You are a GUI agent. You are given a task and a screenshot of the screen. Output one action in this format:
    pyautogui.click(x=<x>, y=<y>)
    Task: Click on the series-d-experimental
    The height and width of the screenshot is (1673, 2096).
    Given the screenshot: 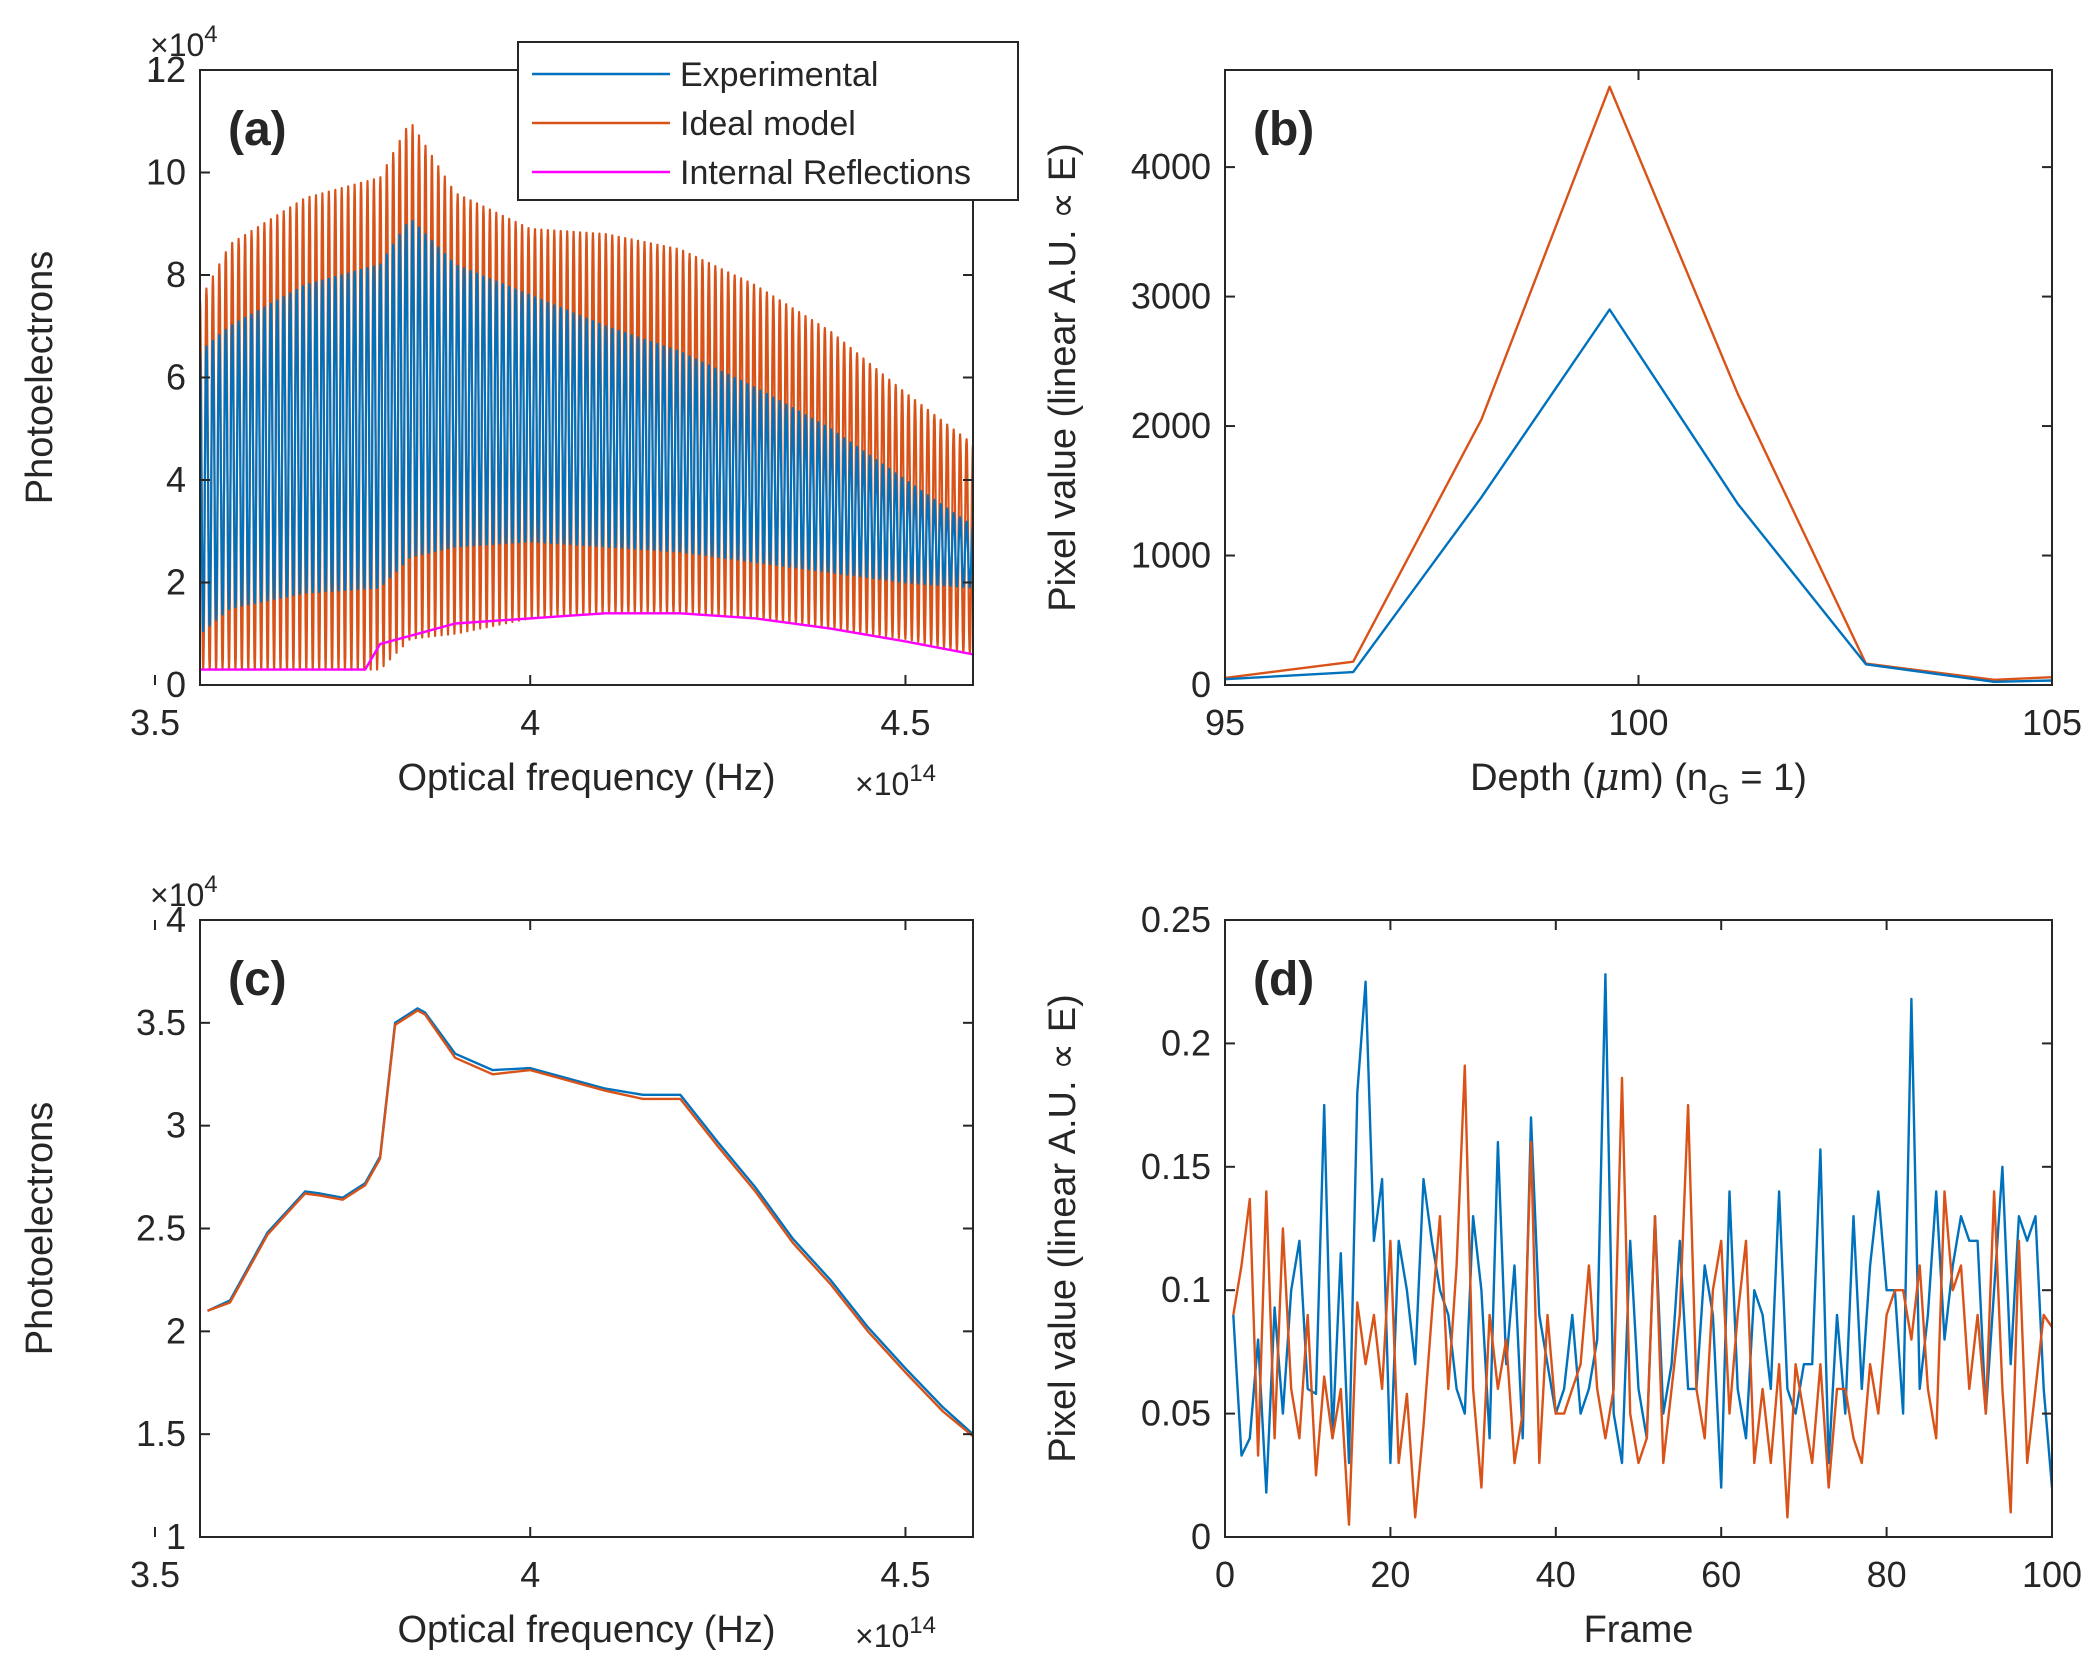 What is the action you would take?
    pyautogui.click(x=1642, y=1233)
    